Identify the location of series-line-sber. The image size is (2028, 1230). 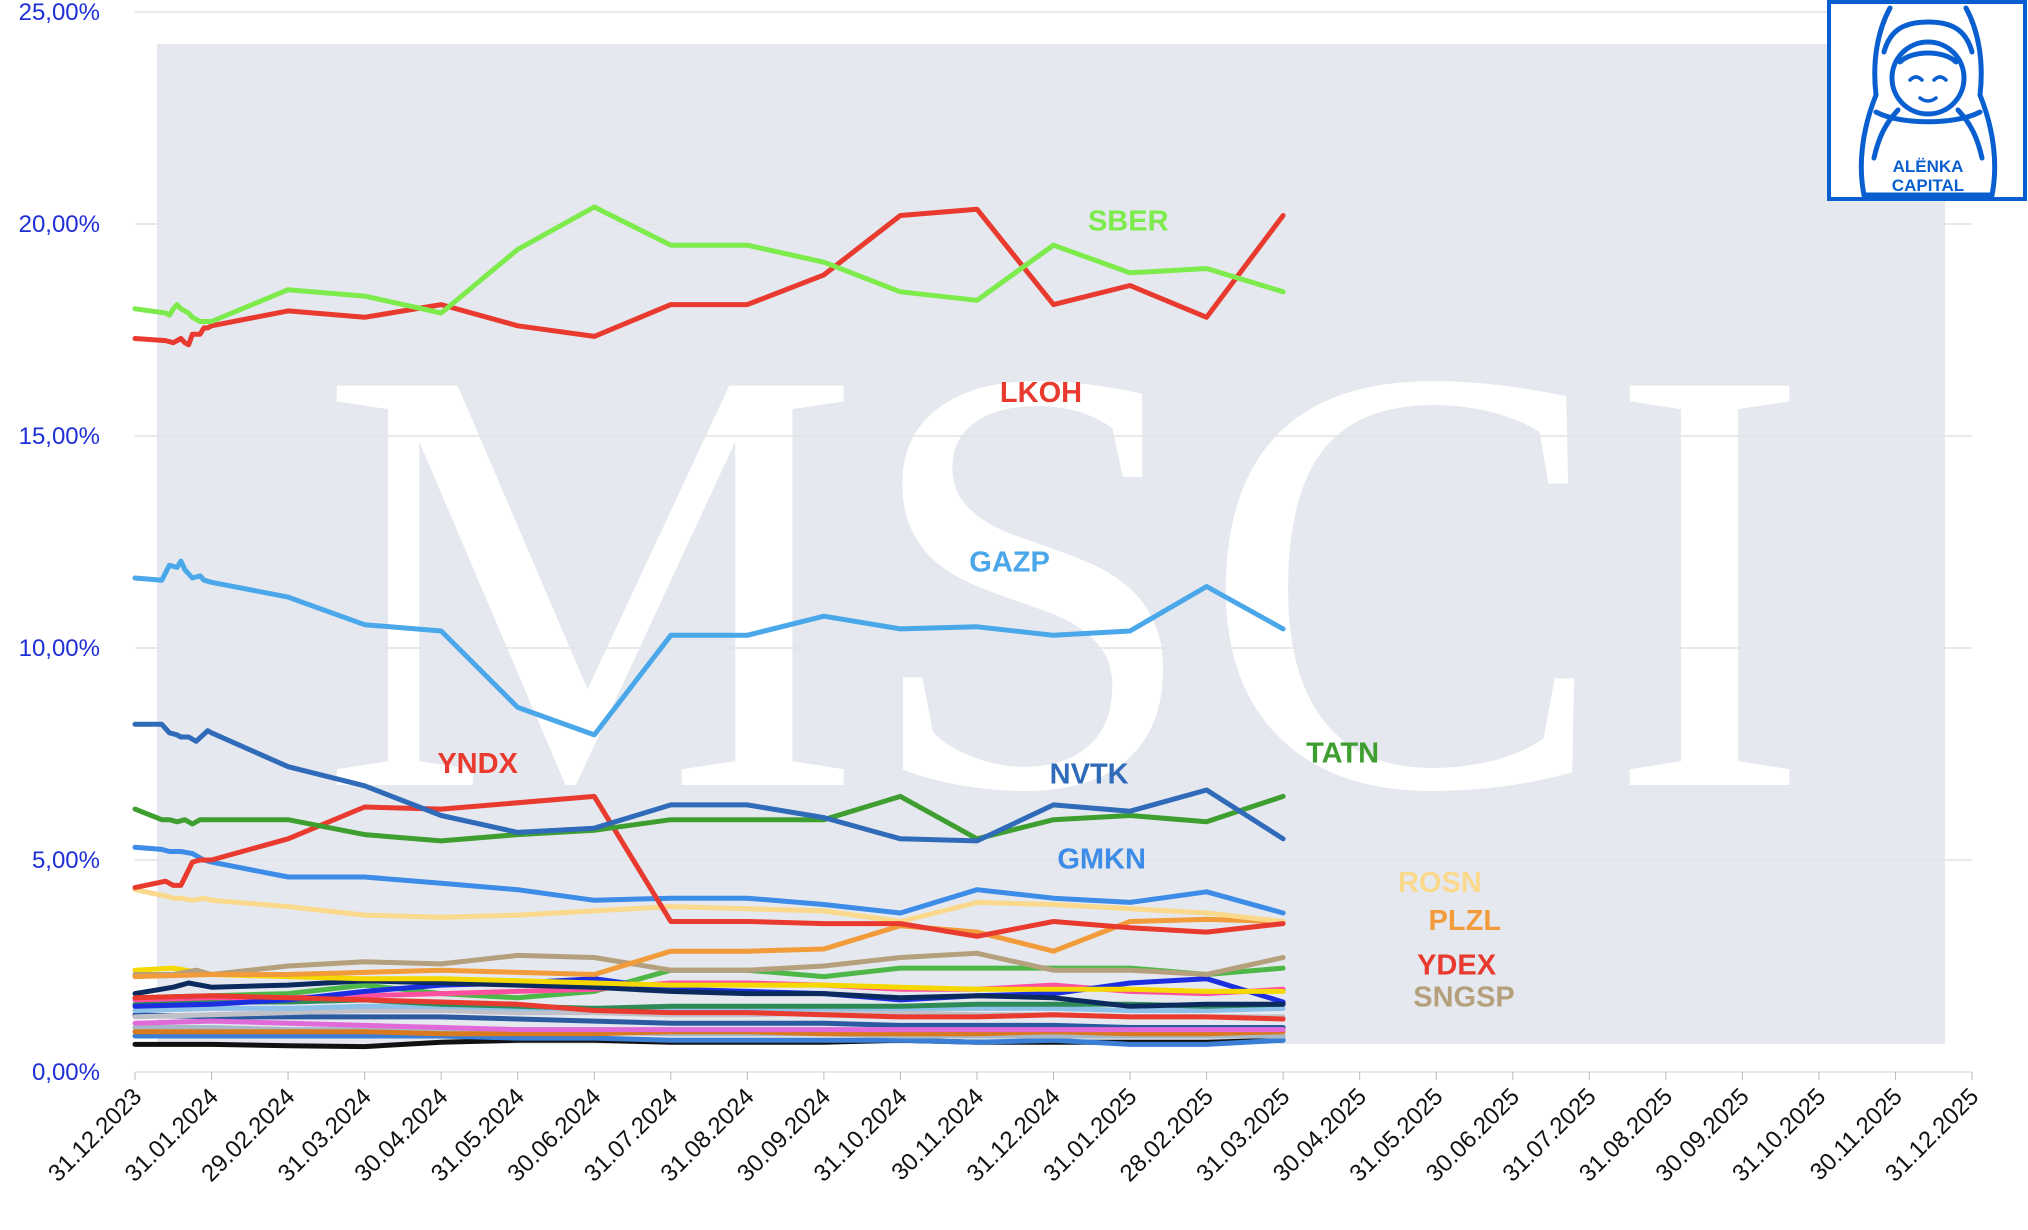
(709, 264).